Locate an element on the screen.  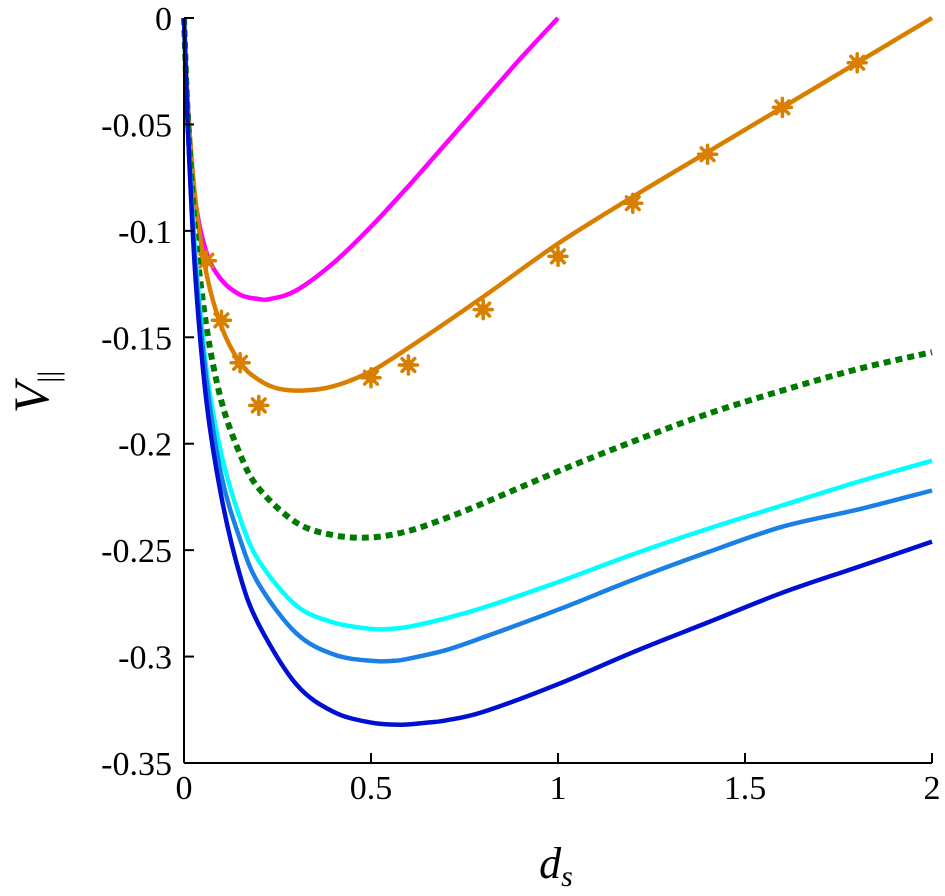
x-tick-label: 1.5 is located at coordinates (745, 788).